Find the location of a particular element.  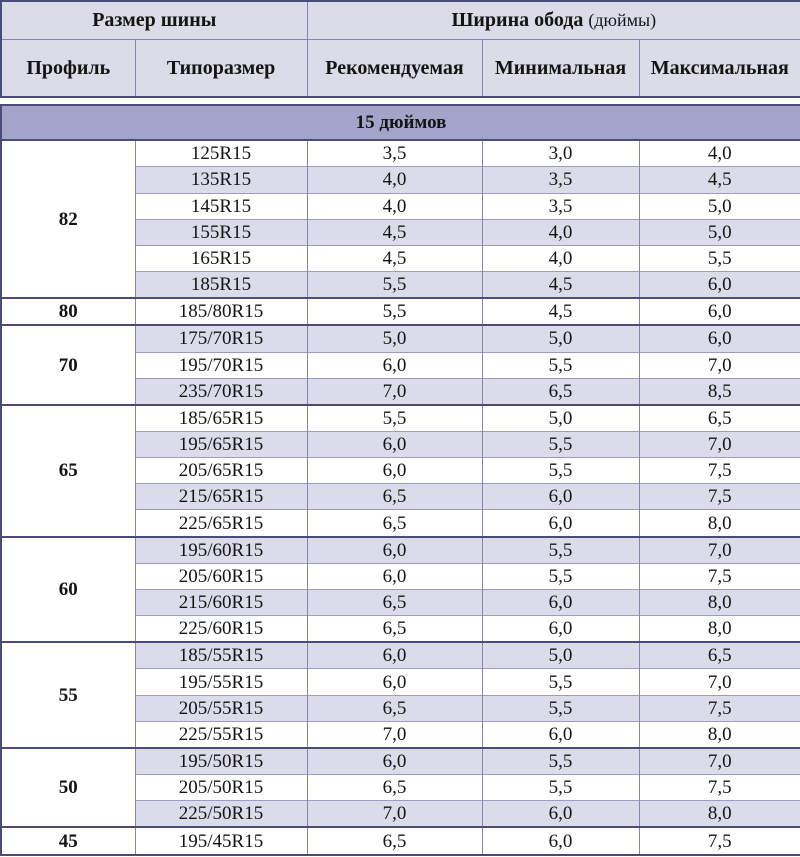

col-header-min: Минимальная is located at coordinates (560, 68).